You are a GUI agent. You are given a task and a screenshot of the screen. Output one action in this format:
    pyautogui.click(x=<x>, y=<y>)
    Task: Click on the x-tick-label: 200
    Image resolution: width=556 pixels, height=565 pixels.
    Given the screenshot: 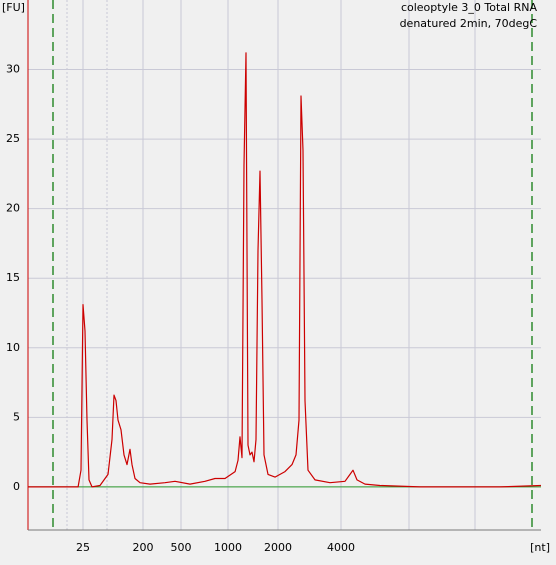 What is the action you would take?
    pyautogui.click(x=143, y=547)
    